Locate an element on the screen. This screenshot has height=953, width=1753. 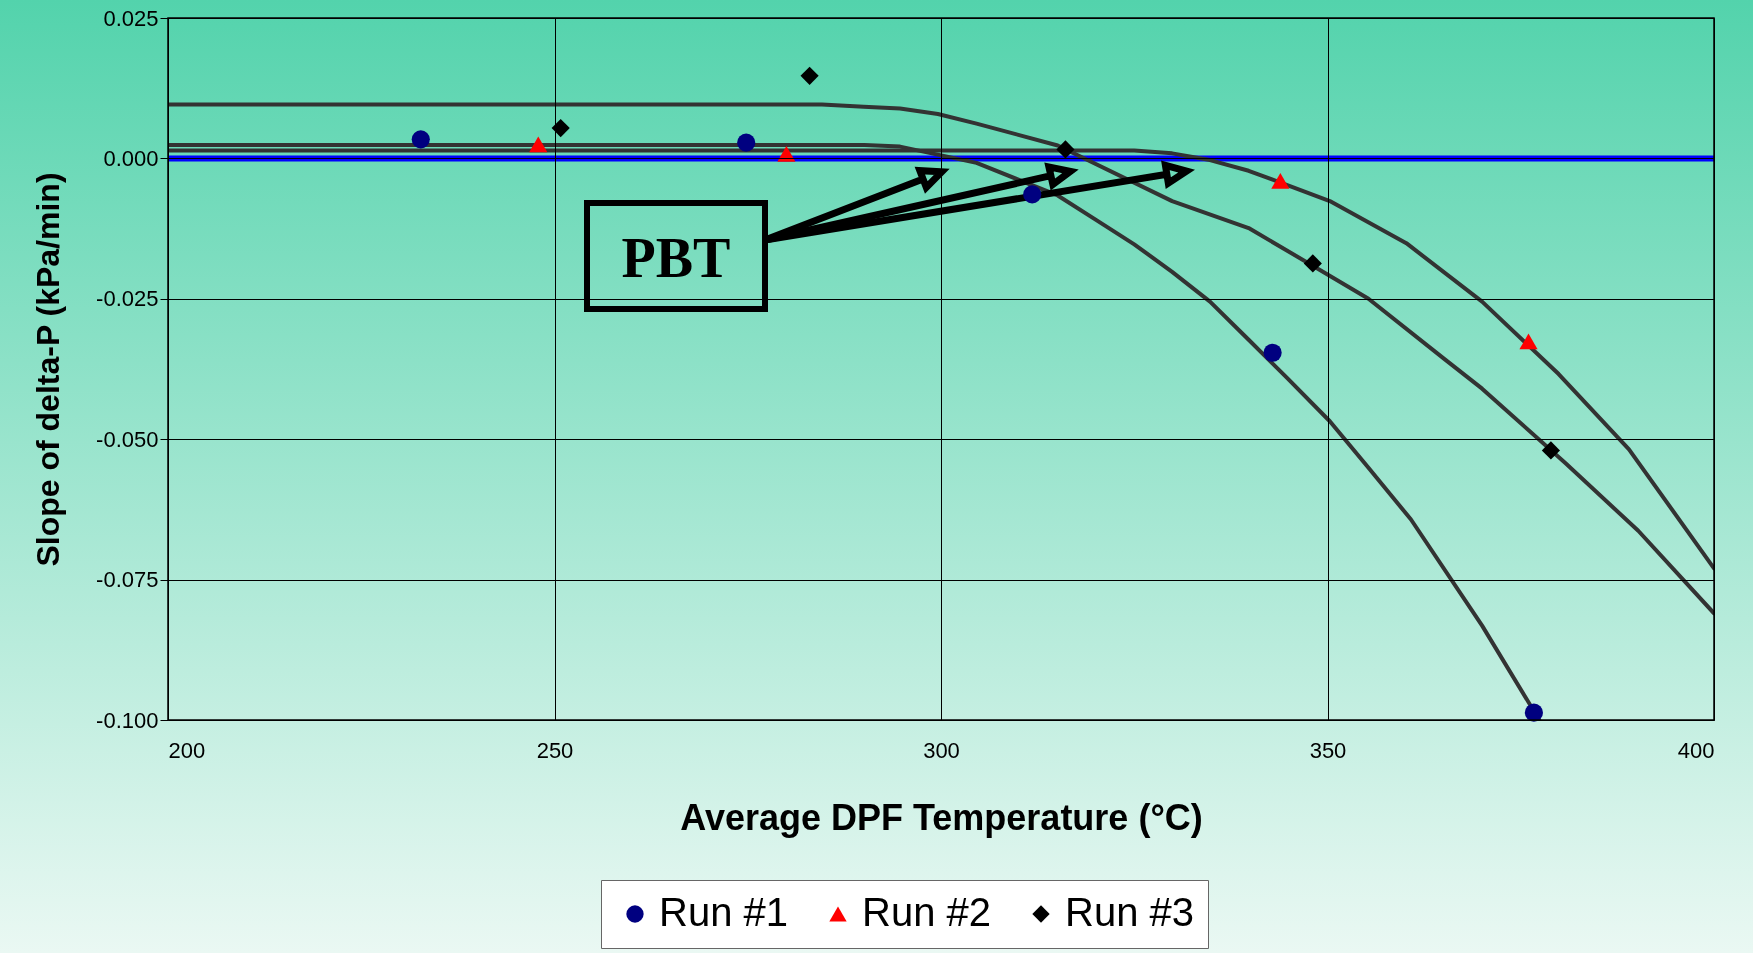
annotation: PBT is located at coordinates (676, 258).